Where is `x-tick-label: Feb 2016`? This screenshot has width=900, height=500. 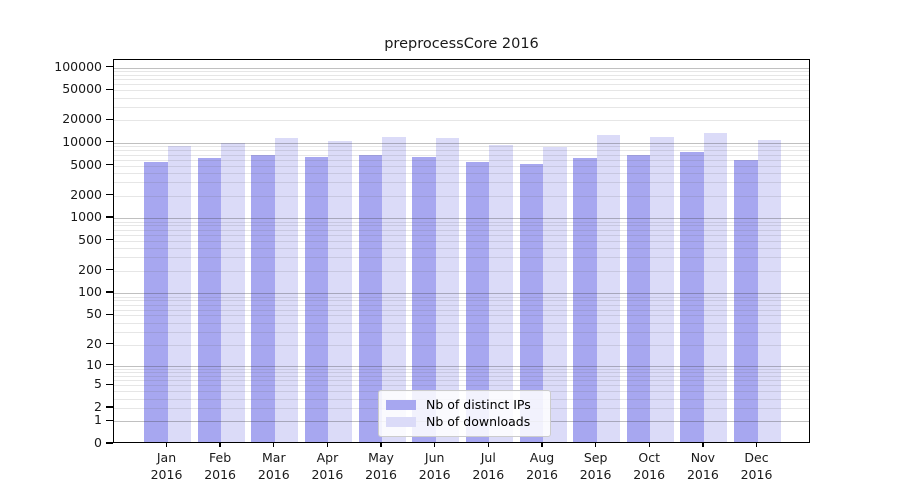 x-tick-label: Feb 2016 is located at coordinates (220, 466).